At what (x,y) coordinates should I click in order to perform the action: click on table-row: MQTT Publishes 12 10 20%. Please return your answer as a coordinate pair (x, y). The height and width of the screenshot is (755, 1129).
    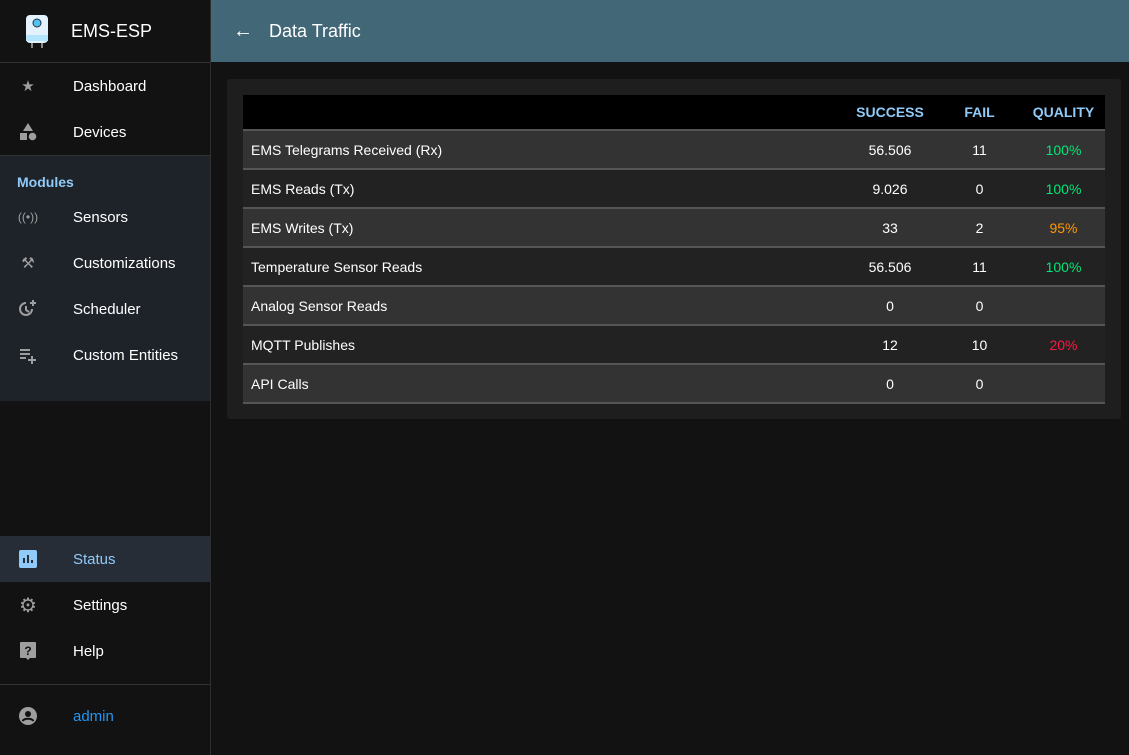
    Looking at the image, I should click on (674, 345).